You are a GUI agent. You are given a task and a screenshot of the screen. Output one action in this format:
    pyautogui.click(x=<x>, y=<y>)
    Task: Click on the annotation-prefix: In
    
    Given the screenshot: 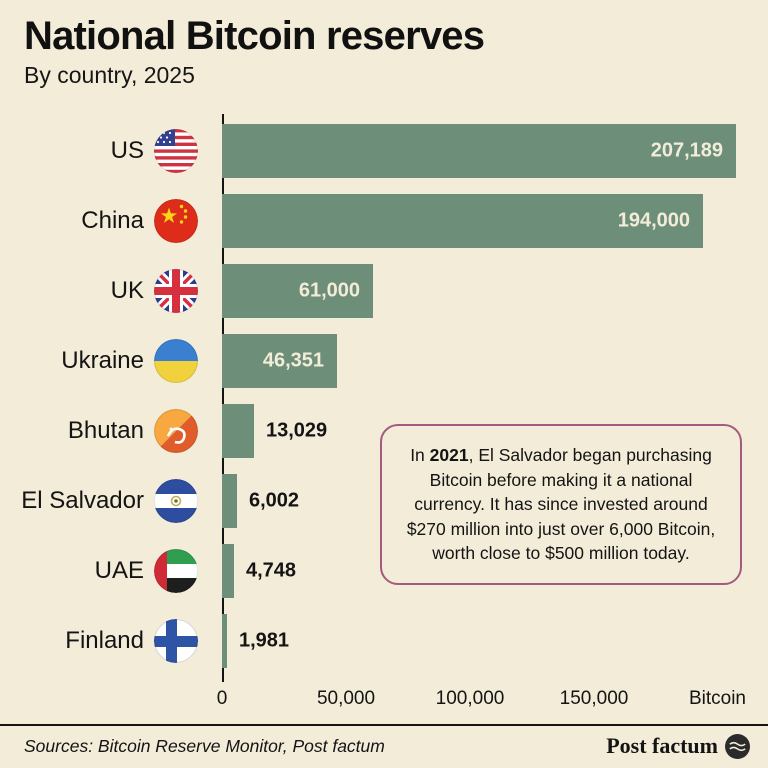 What is the action you would take?
    pyautogui.click(x=420, y=455)
    